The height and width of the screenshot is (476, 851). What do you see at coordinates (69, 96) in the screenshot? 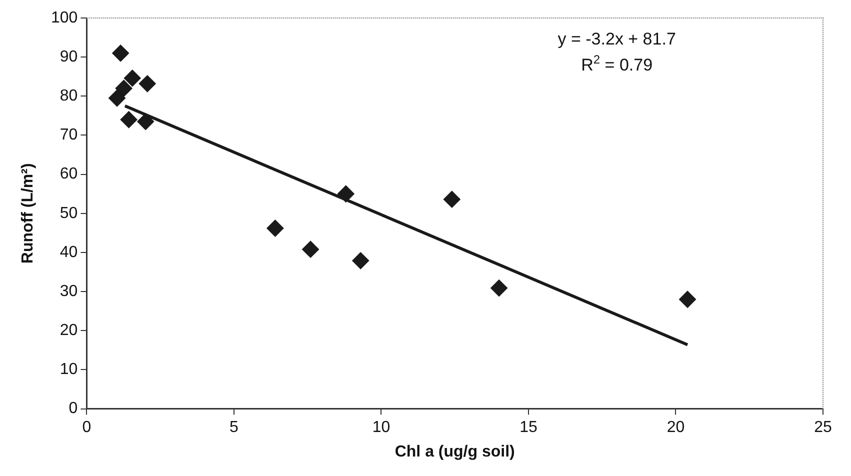
I see `y-tick-label: 80` at bounding box center [69, 96].